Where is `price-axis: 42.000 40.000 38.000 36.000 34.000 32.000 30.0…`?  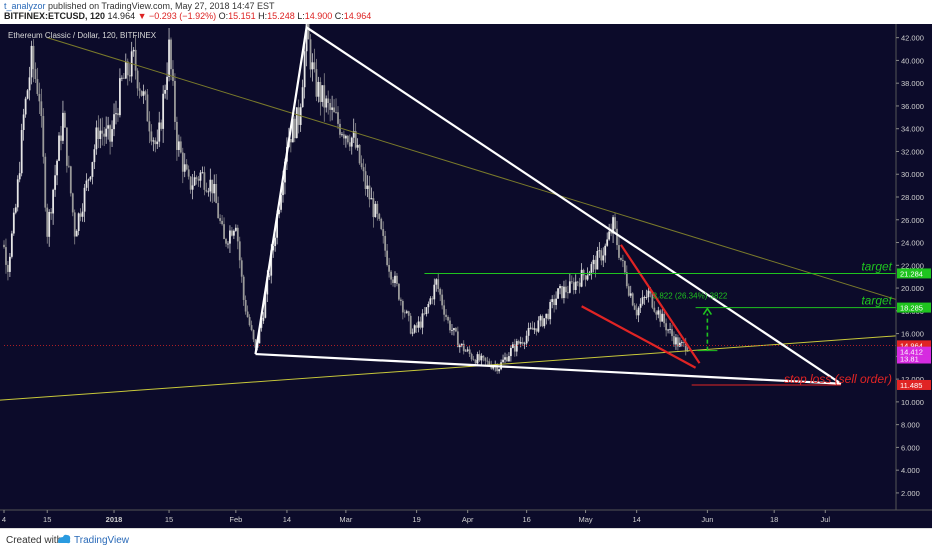 price-axis: 42.000 40.000 38.000 36.000 34.000 32.000 30.0… is located at coordinates (913, 267).